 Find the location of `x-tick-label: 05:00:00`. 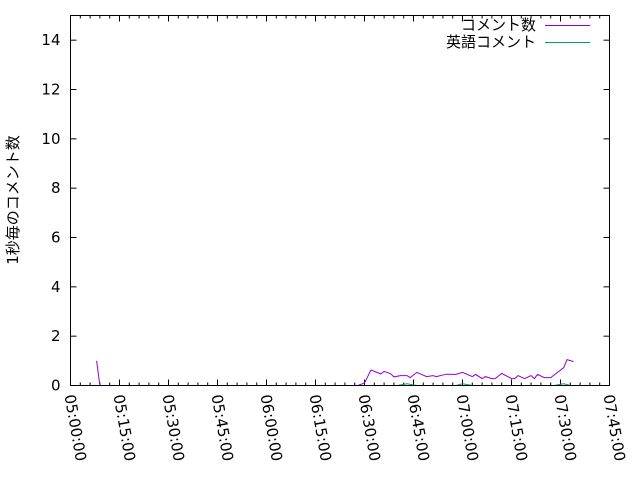

x-tick-label: 05:00:00 is located at coordinates (75, 427).